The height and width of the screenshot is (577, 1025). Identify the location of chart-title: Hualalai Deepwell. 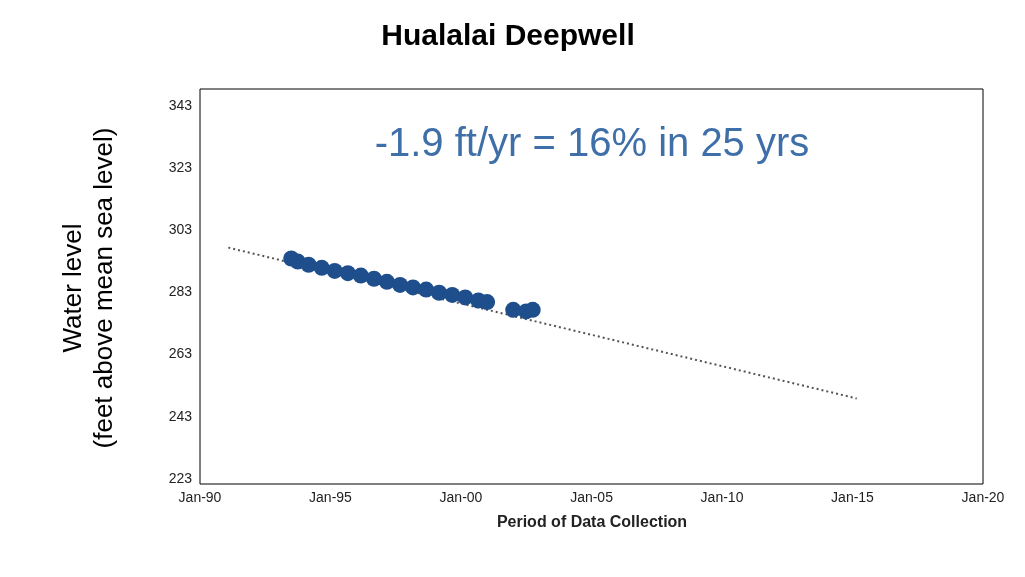
(508, 35).